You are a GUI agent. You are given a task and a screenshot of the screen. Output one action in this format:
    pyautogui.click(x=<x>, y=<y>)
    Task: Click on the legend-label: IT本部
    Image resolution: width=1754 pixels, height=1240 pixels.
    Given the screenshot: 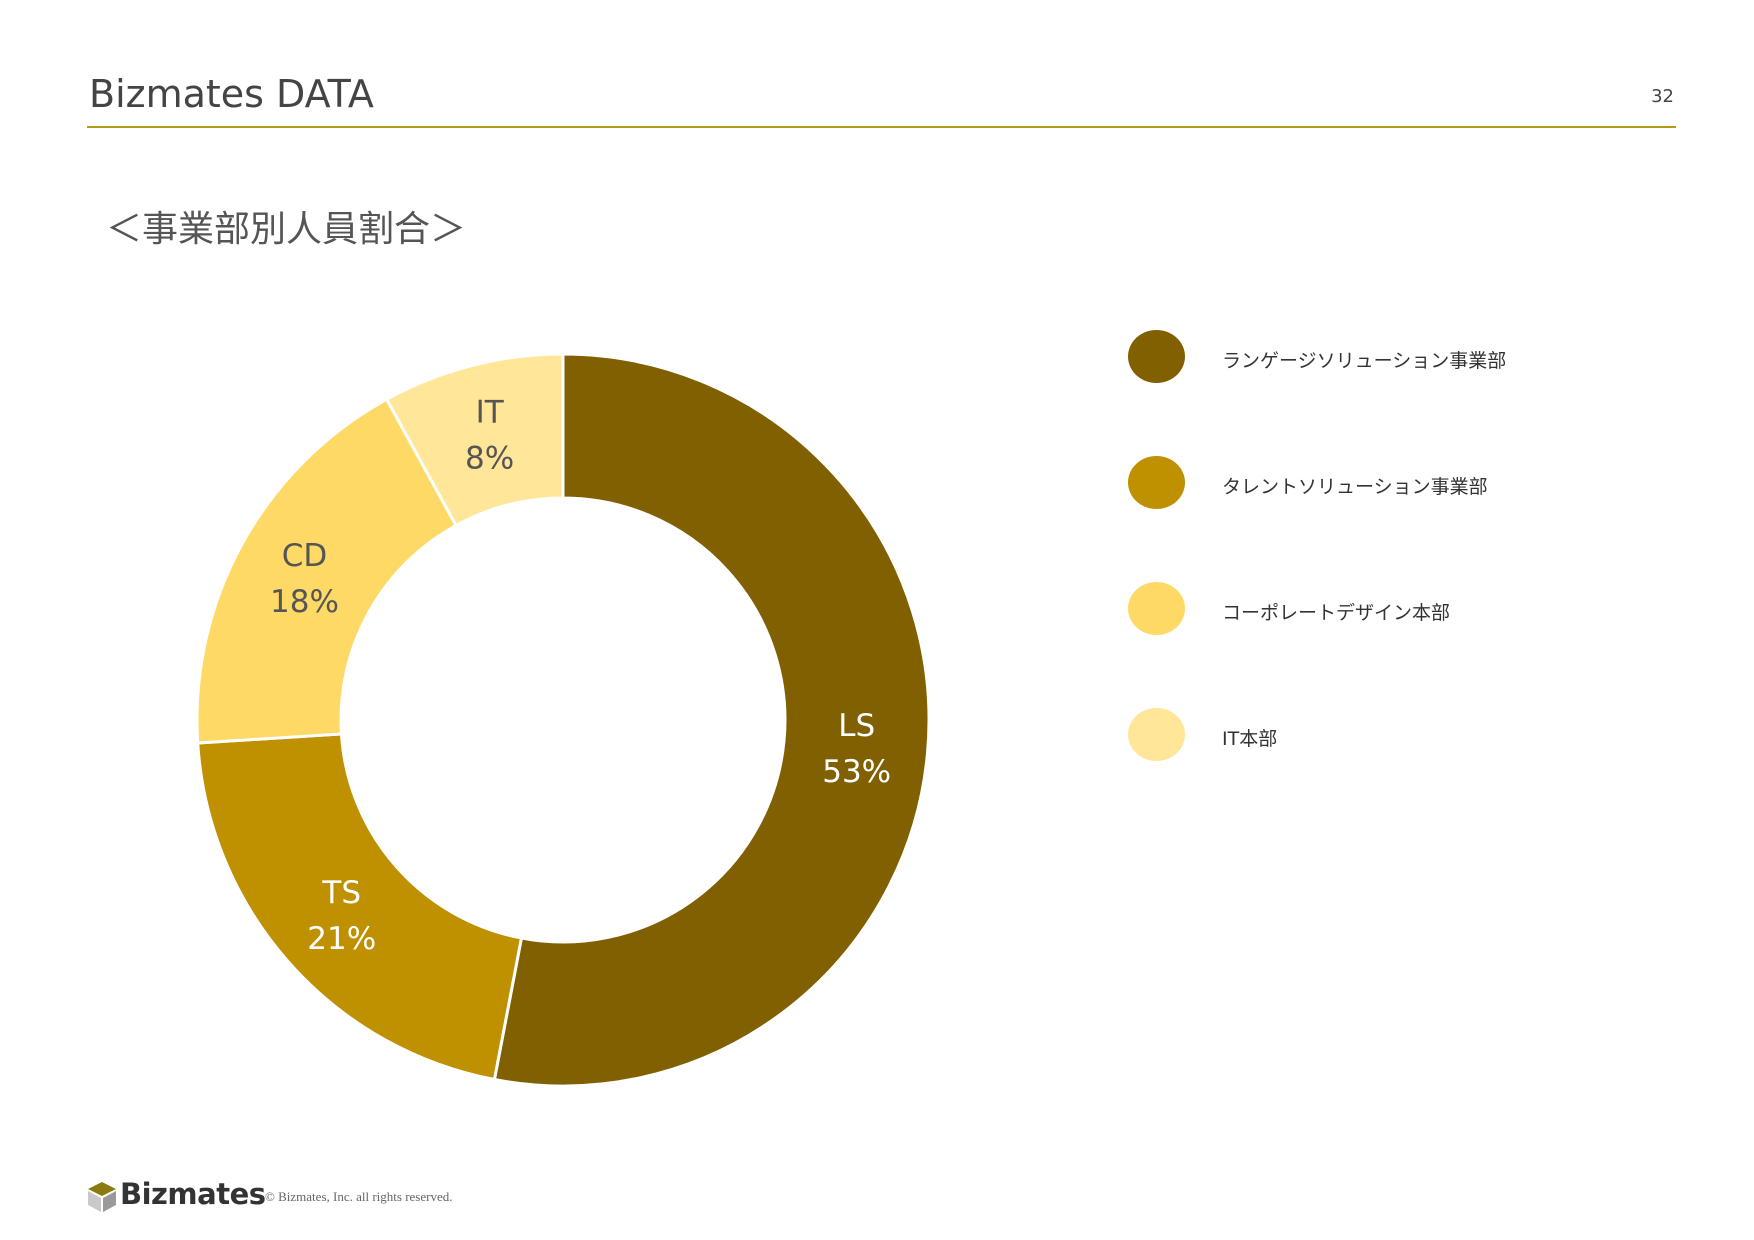 What is the action you would take?
    pyautogui.click(x=1250, y=739)
    